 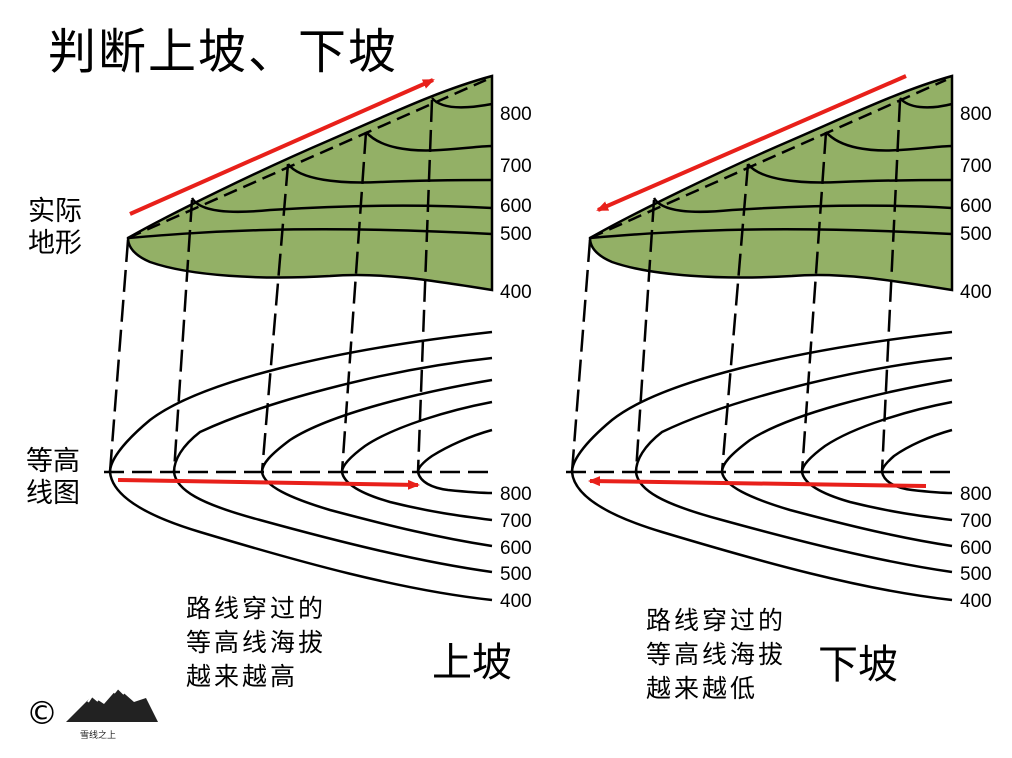 I want to click on right-contour-arrow, so click(x=757, y=482).